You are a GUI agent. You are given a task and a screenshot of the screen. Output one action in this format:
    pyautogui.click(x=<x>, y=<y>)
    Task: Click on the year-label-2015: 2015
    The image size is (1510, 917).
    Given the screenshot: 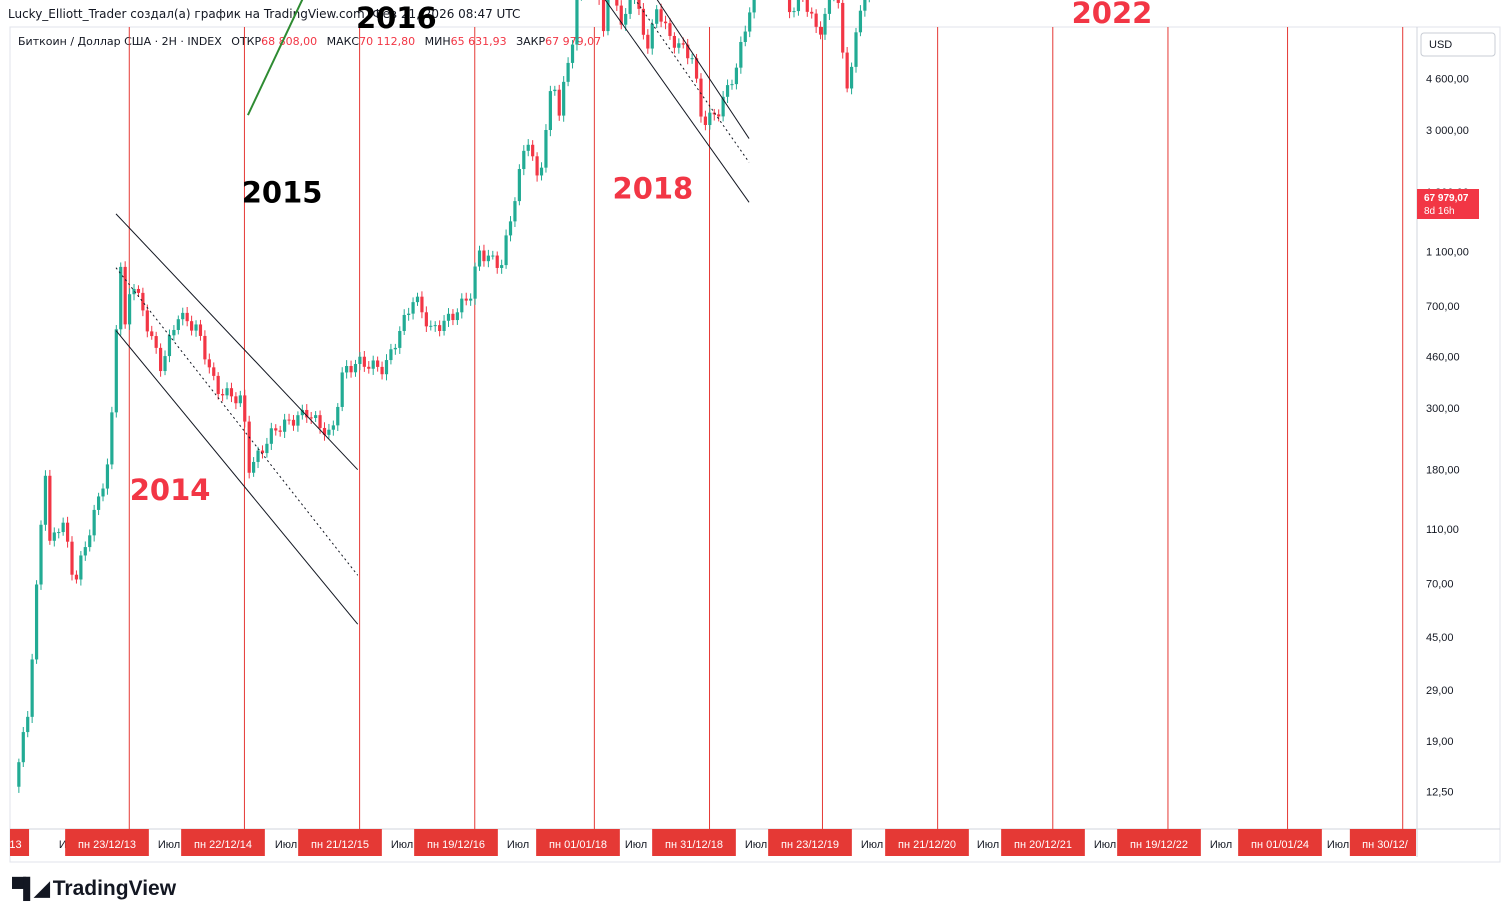 What is the action you would take?
    pyautogui.click(x=282, y=192)
    